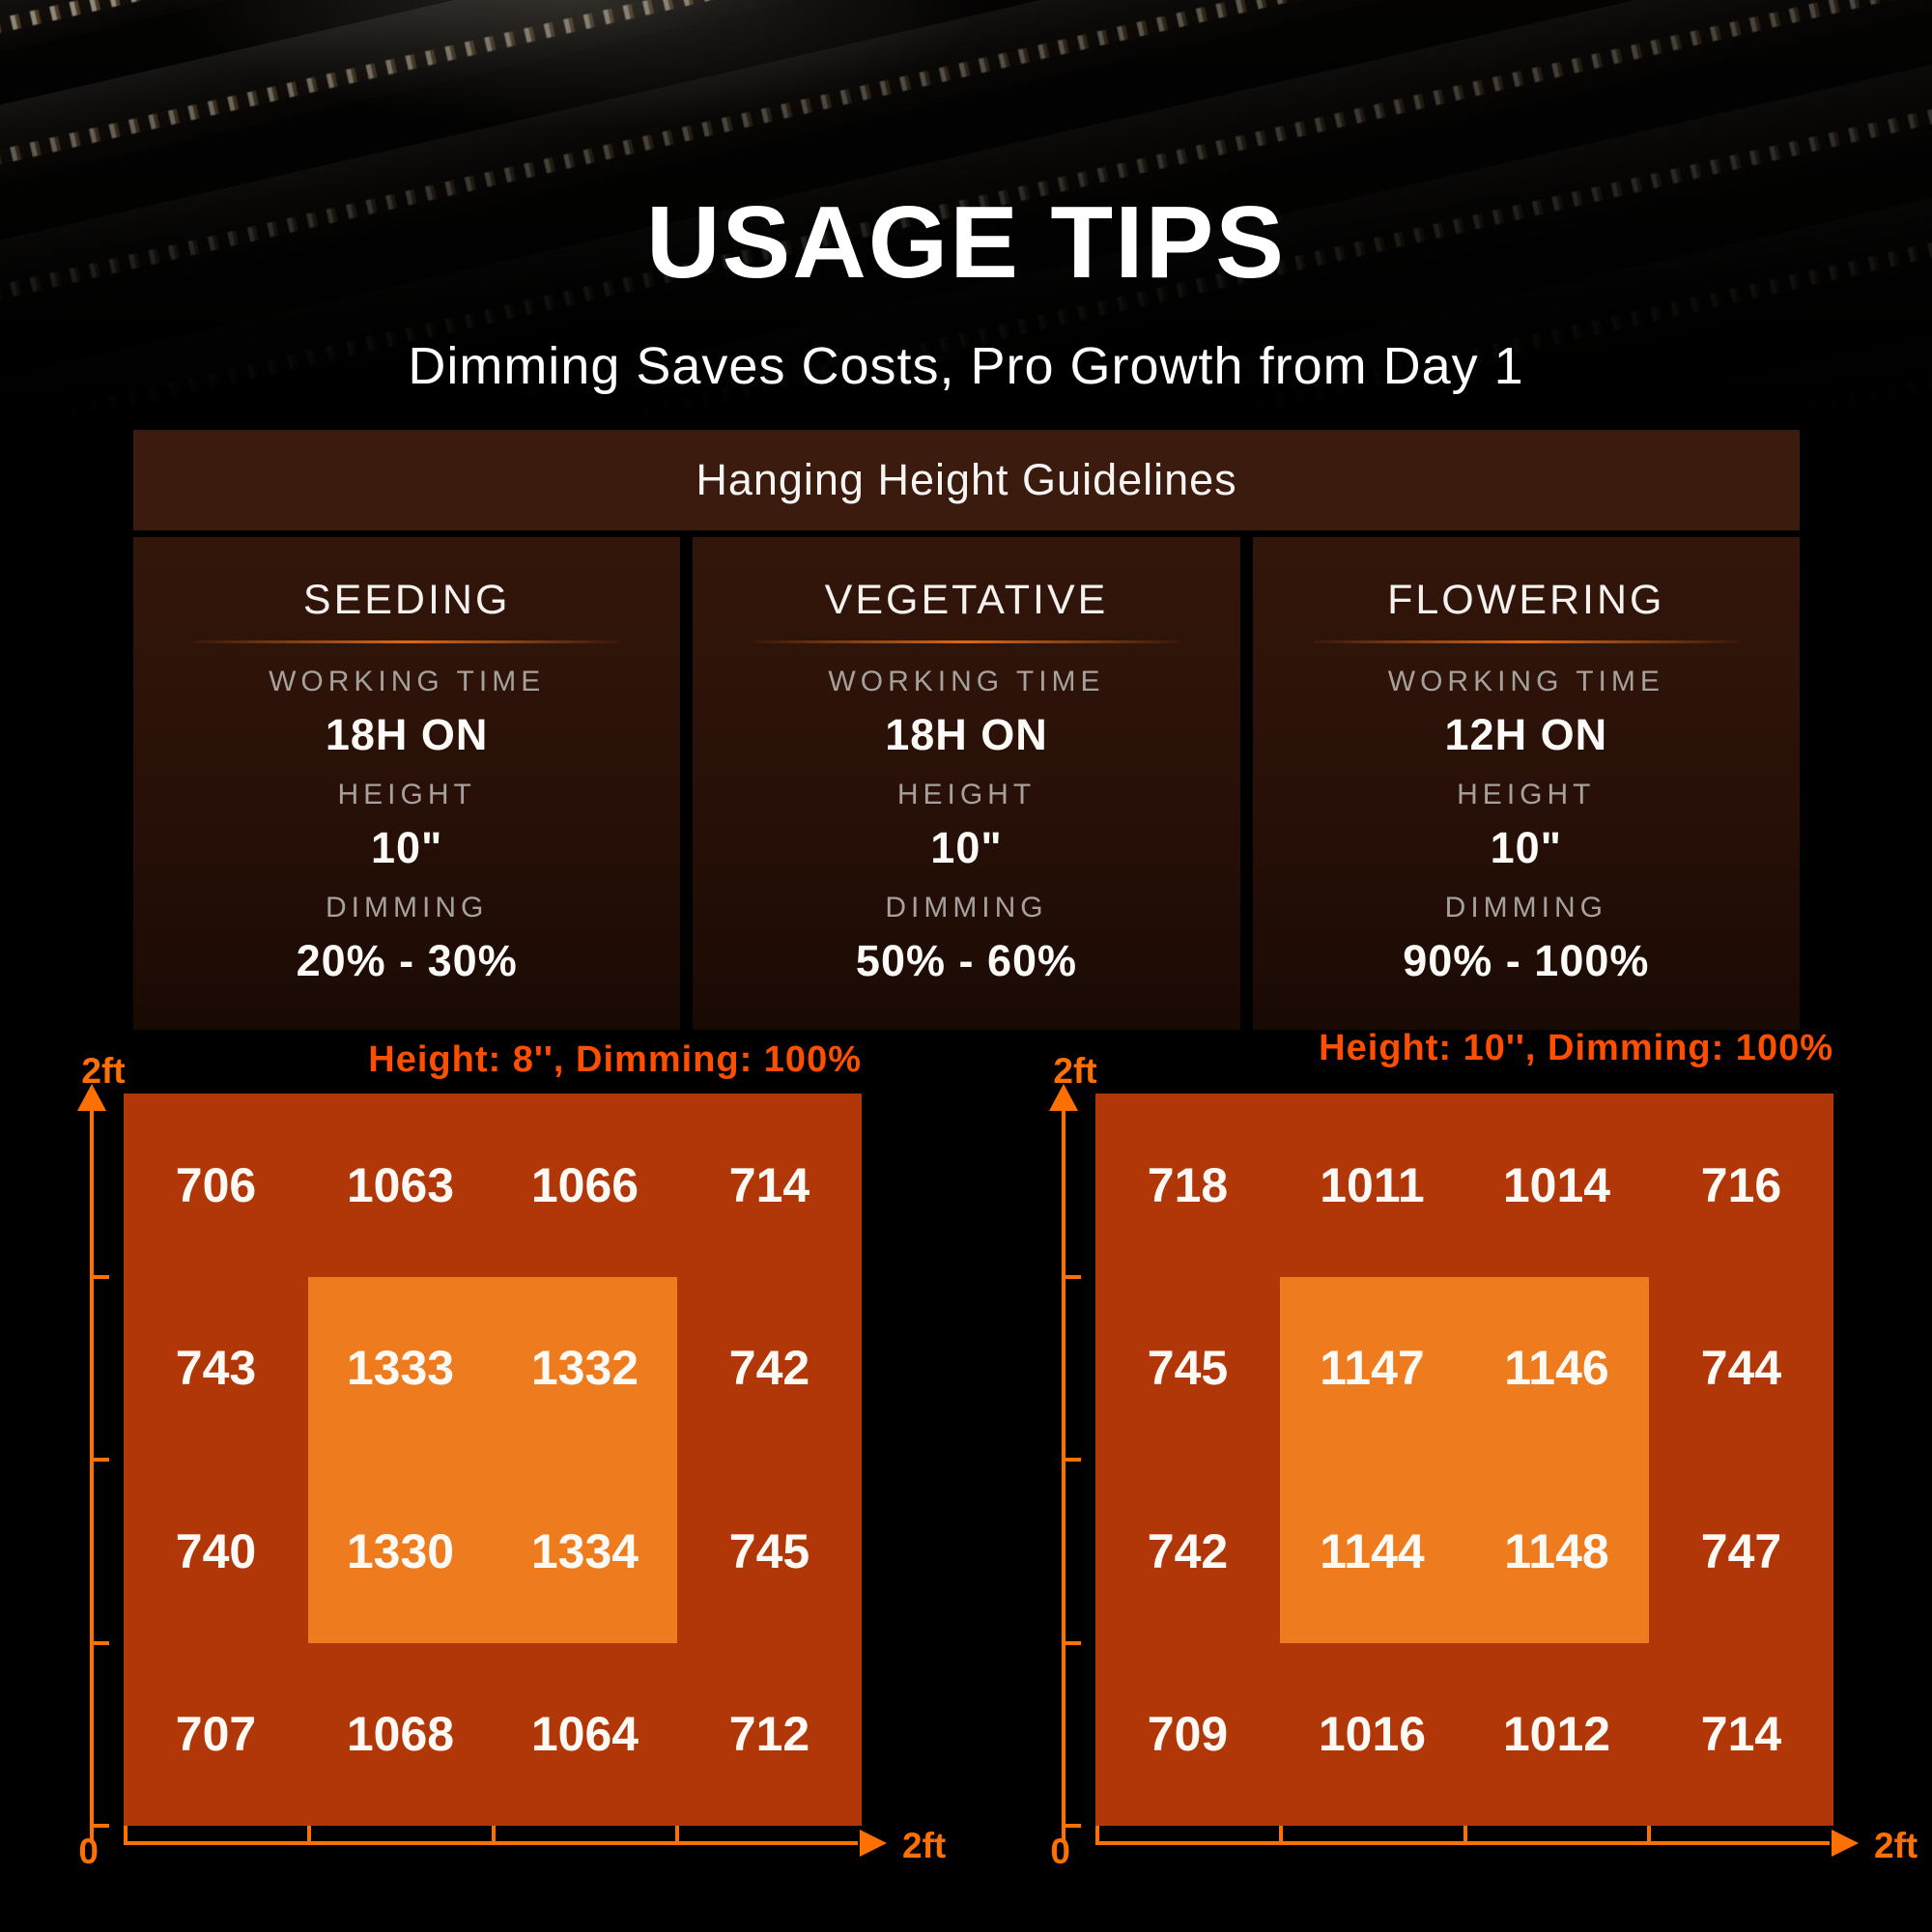 The image size is (1932, 1932). What do you see at coordinates (584, 1368) in the screenshot?
I see `ppfd-value: 1332` at bounding box center [584, 1368].